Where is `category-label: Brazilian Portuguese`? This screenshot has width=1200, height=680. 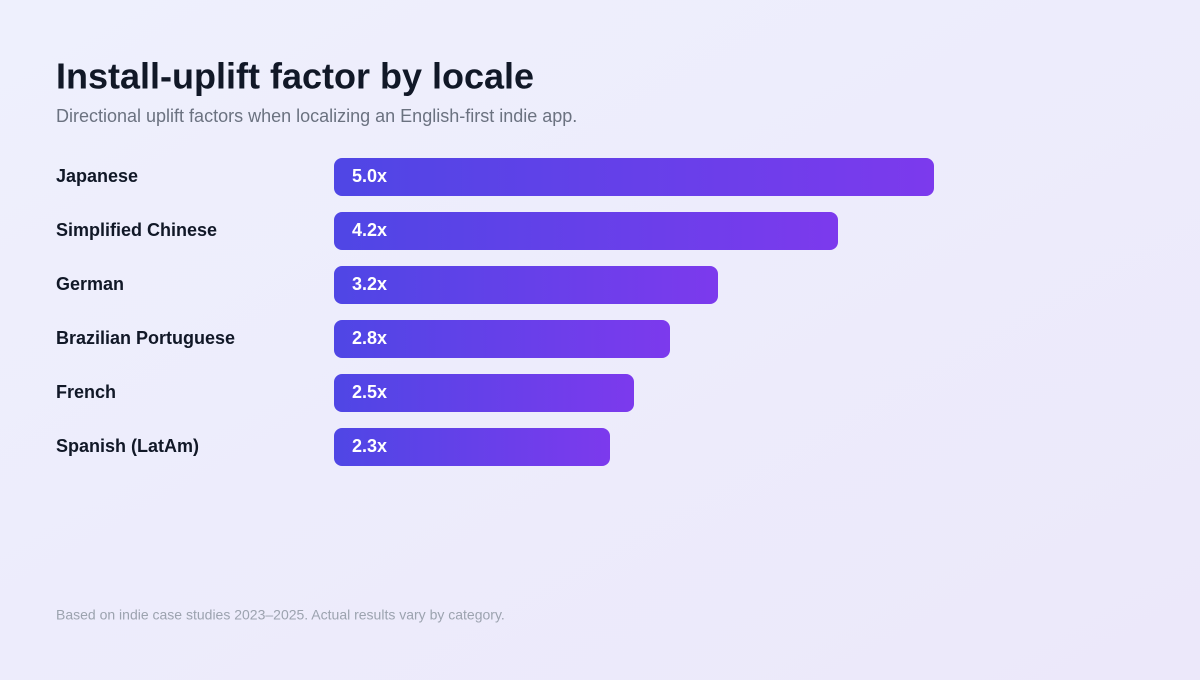
category-label: Brazilian Portuguese is located at coordinates (145, 338).